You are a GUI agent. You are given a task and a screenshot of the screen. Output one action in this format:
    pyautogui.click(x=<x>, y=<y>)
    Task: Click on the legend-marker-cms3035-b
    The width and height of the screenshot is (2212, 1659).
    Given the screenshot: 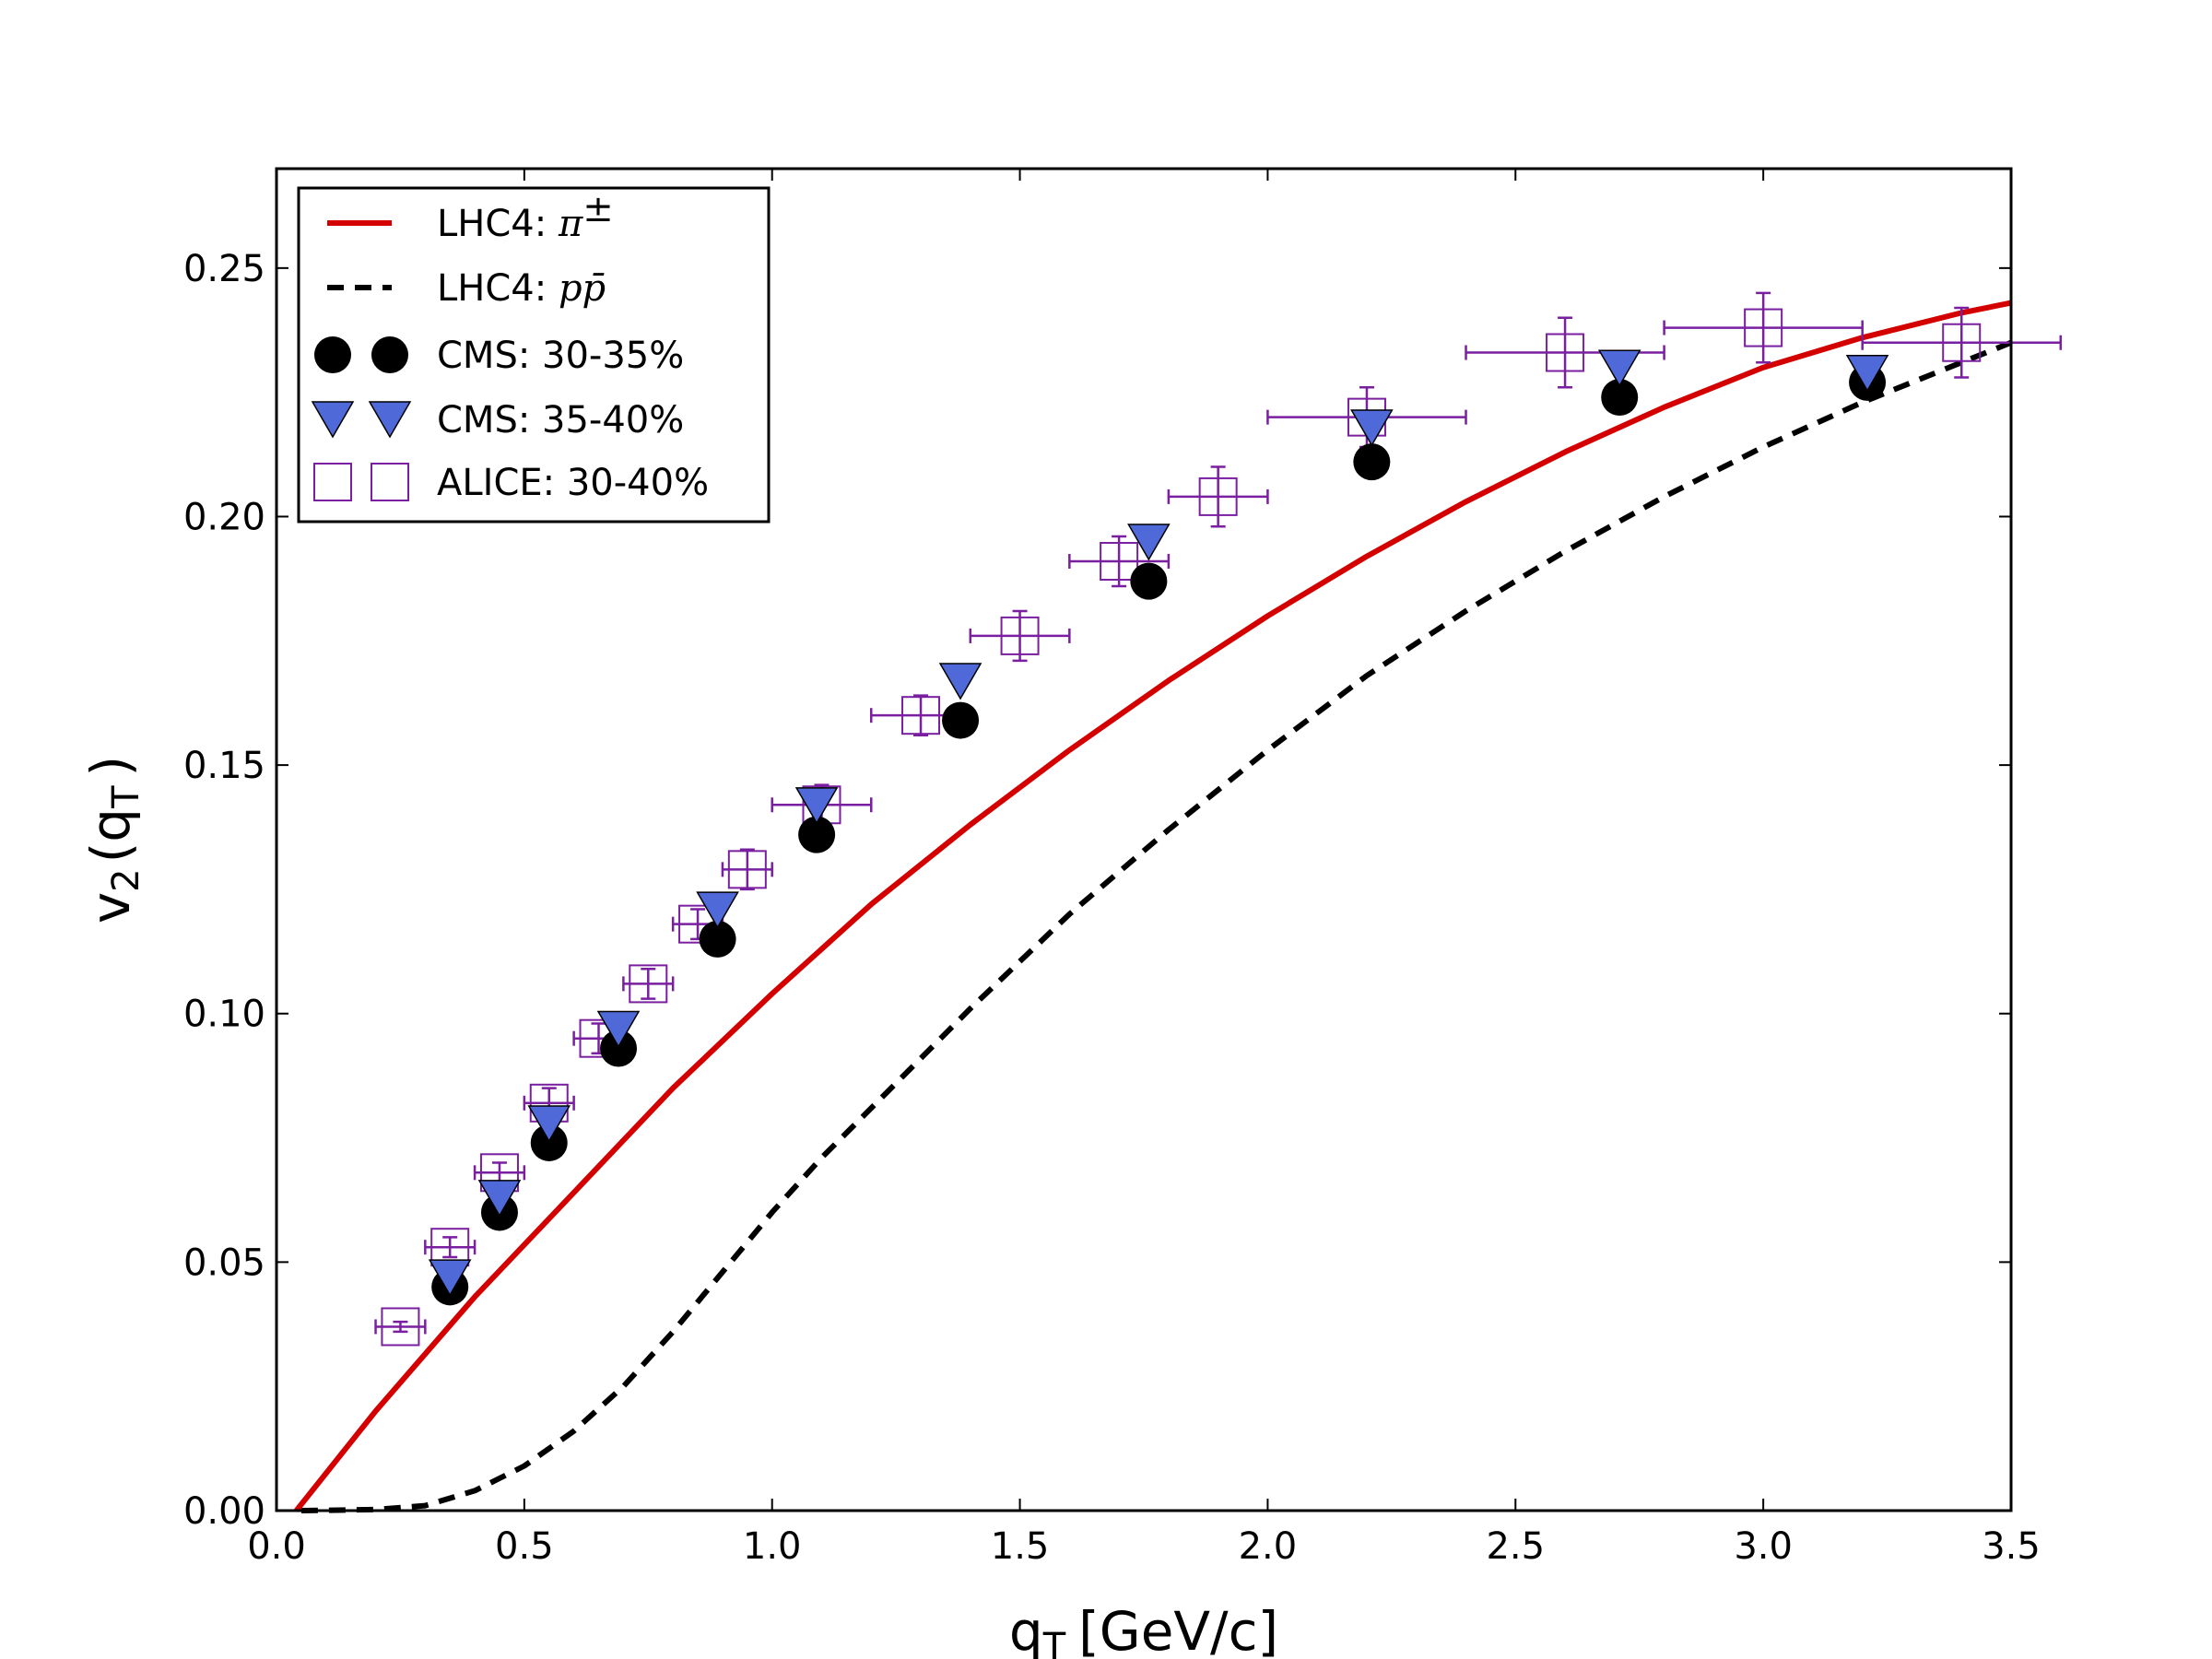 What is the action you would take?
    pyautogui.click(x=389, y=354)
    